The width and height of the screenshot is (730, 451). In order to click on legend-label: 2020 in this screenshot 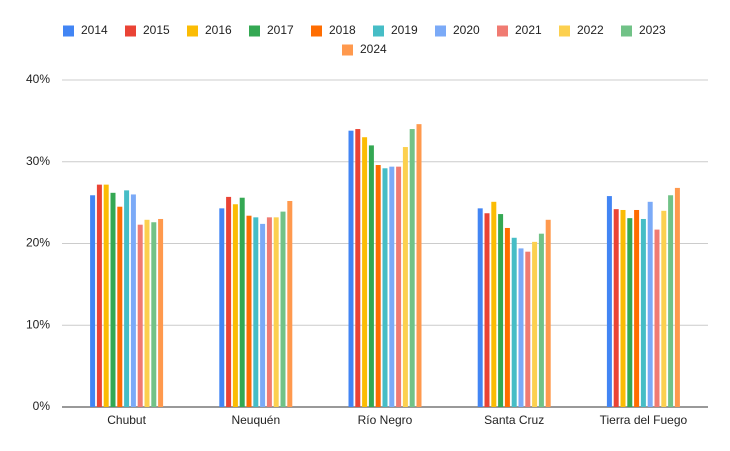, I will do `click(466, 30)`.